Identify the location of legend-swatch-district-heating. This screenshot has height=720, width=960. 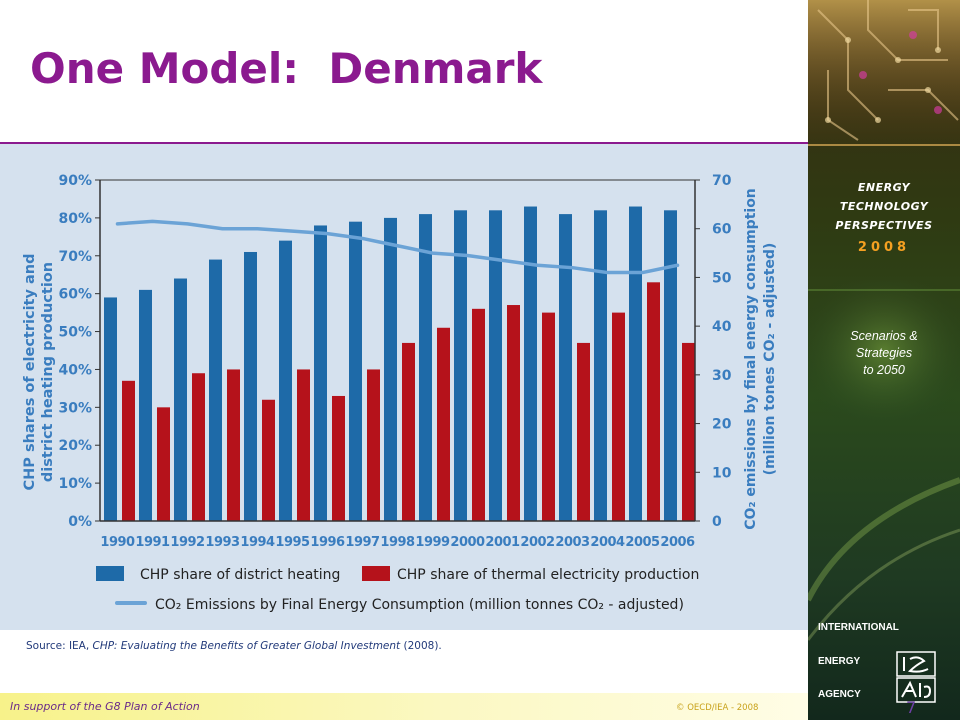
(110, 573).